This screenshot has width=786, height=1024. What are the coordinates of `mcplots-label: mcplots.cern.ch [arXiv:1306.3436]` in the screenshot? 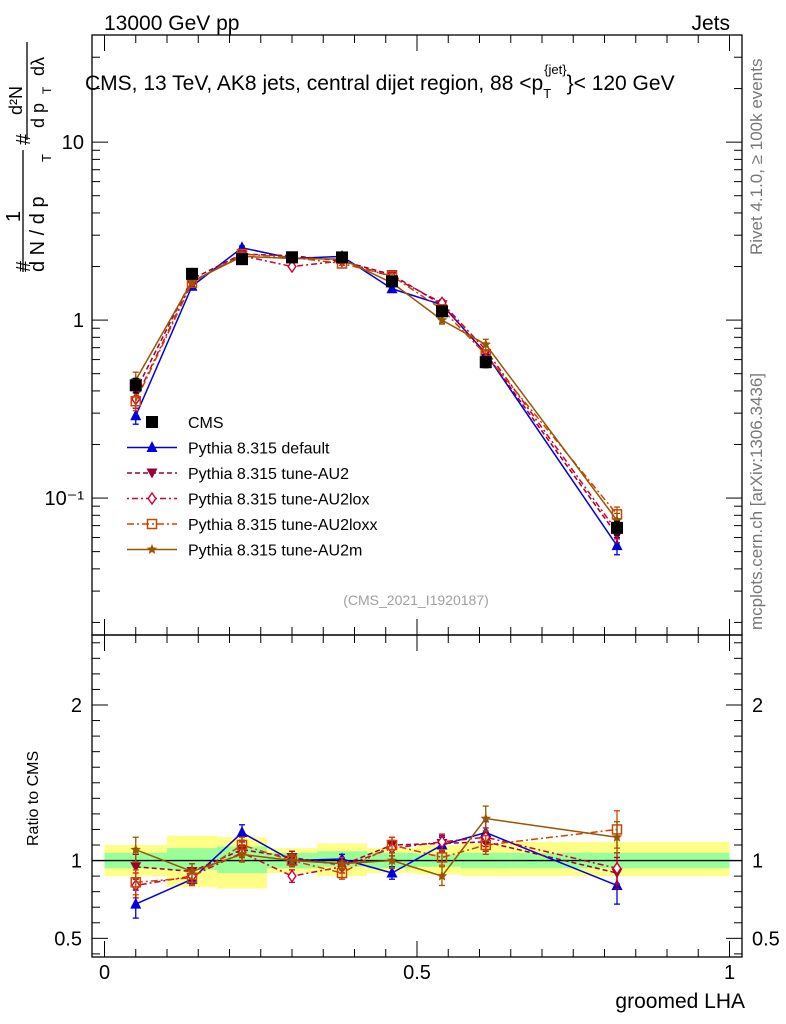 It's located at (756, 501).